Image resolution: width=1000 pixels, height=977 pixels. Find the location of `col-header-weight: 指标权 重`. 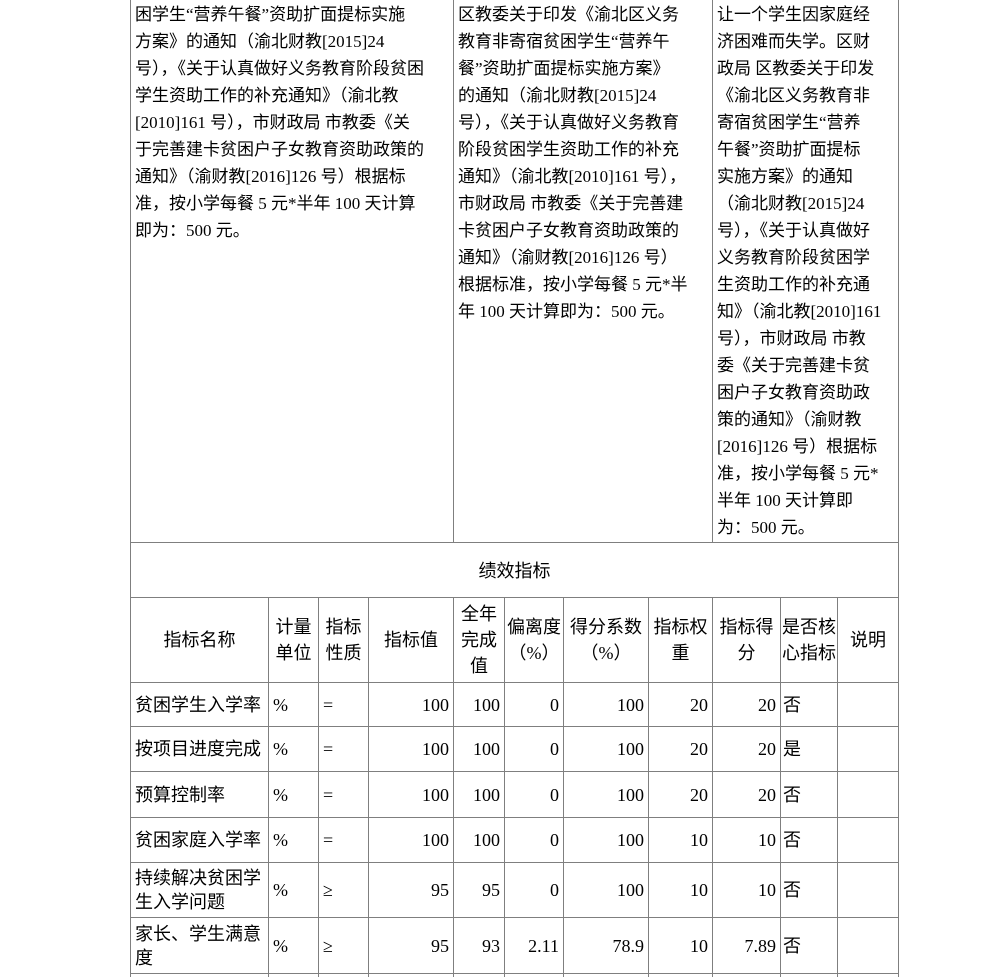

col-header-weight: 指标权 重 is located at coordinates (680, 640).